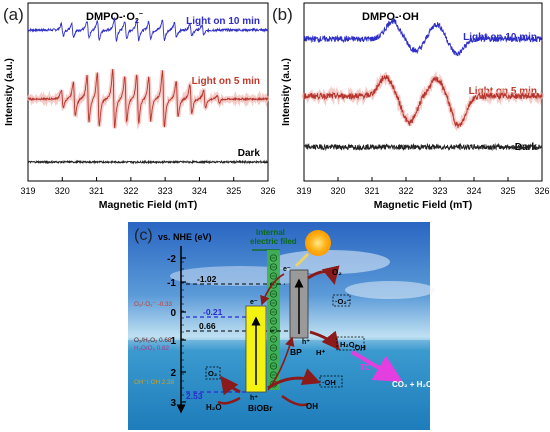  Describe the element at coordinates (296, 352) in the screenshot. I see `bp-label: BP` at that location.